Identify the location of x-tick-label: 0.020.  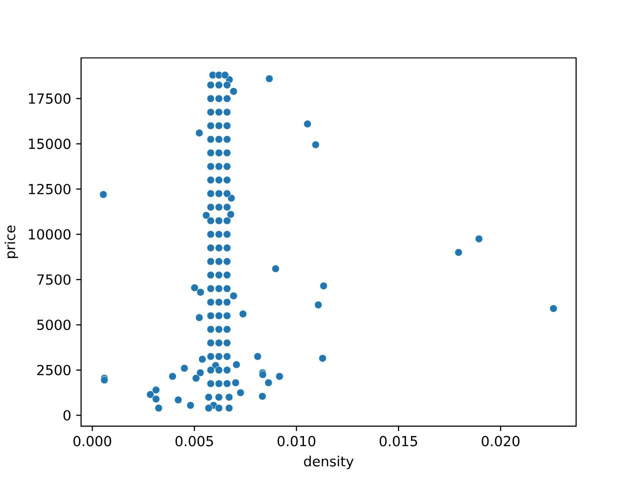
(501, 441).